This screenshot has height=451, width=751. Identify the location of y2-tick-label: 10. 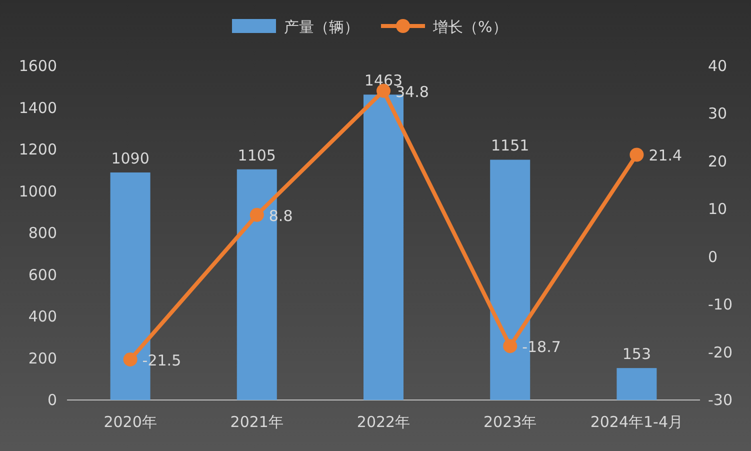
(718, 209).